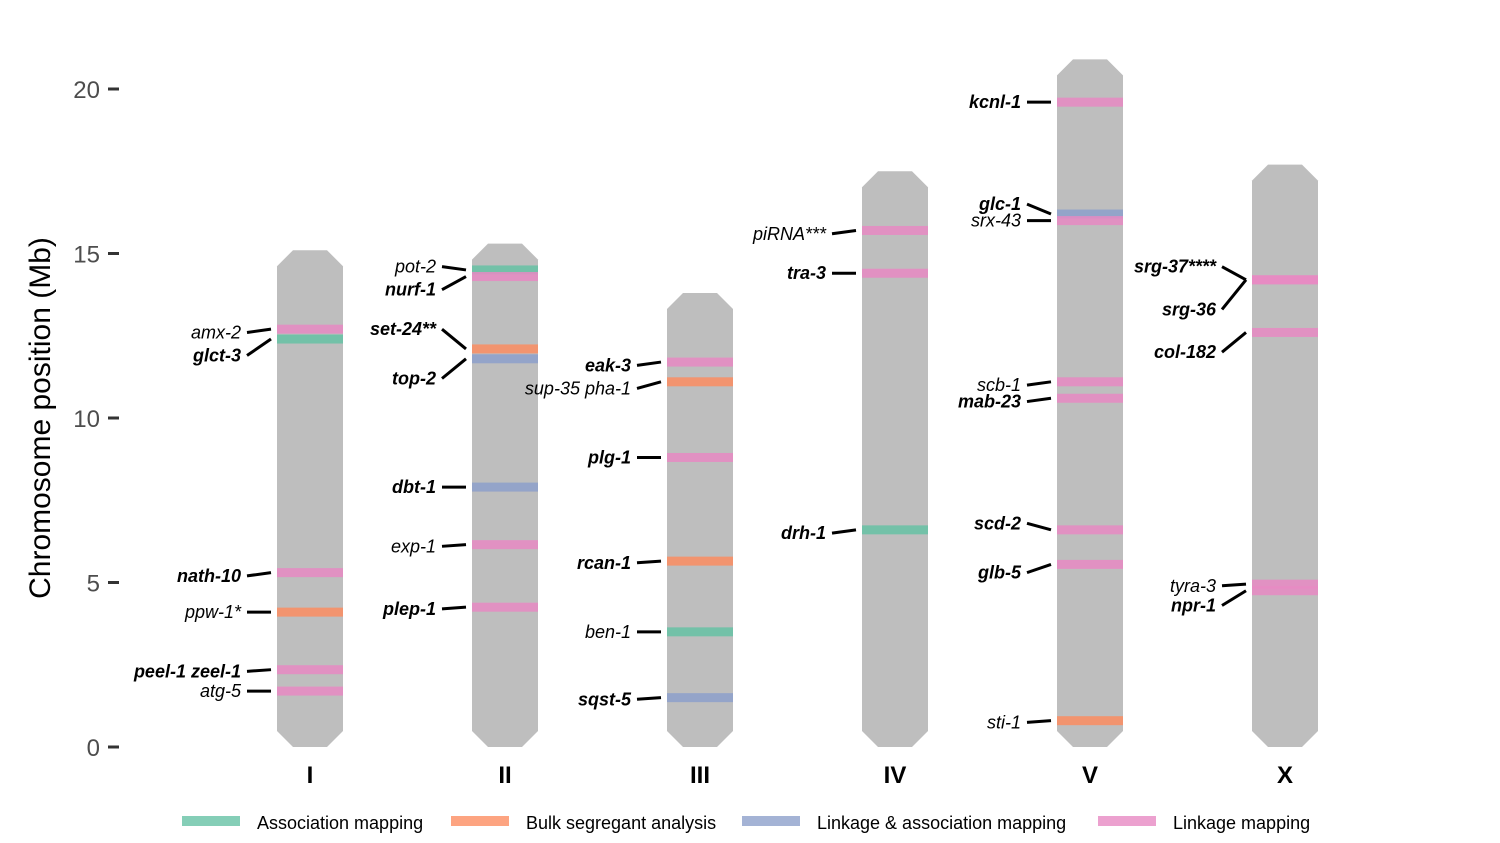  Describe the element at coordinates (403, 329) in the screenshot. I see `gene-label: set-24**` at that location.